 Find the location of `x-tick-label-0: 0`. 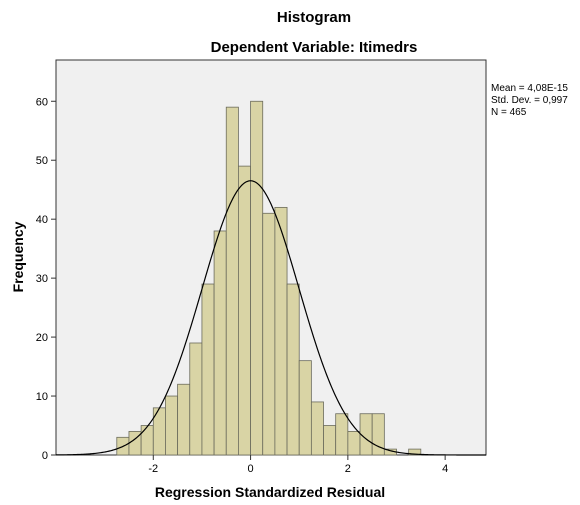

x-tick-label-0: 0 is located at coordinates (251, 469).